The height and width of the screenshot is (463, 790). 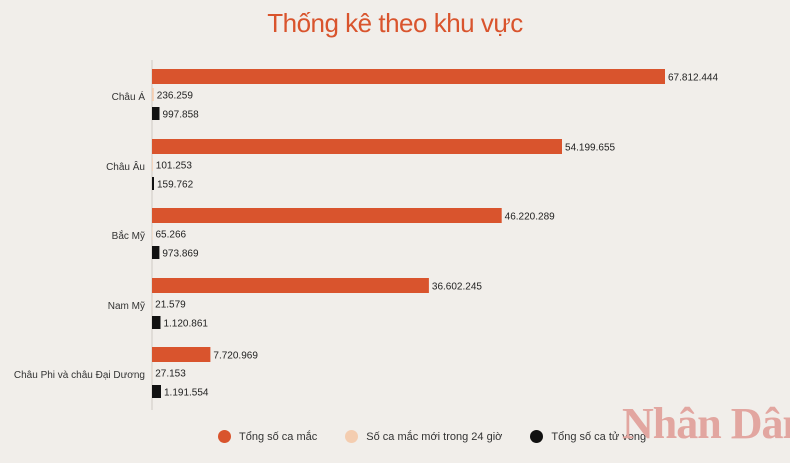 I want to click on data-label-deaths: 1.191.554, so click(x=186, y=393).